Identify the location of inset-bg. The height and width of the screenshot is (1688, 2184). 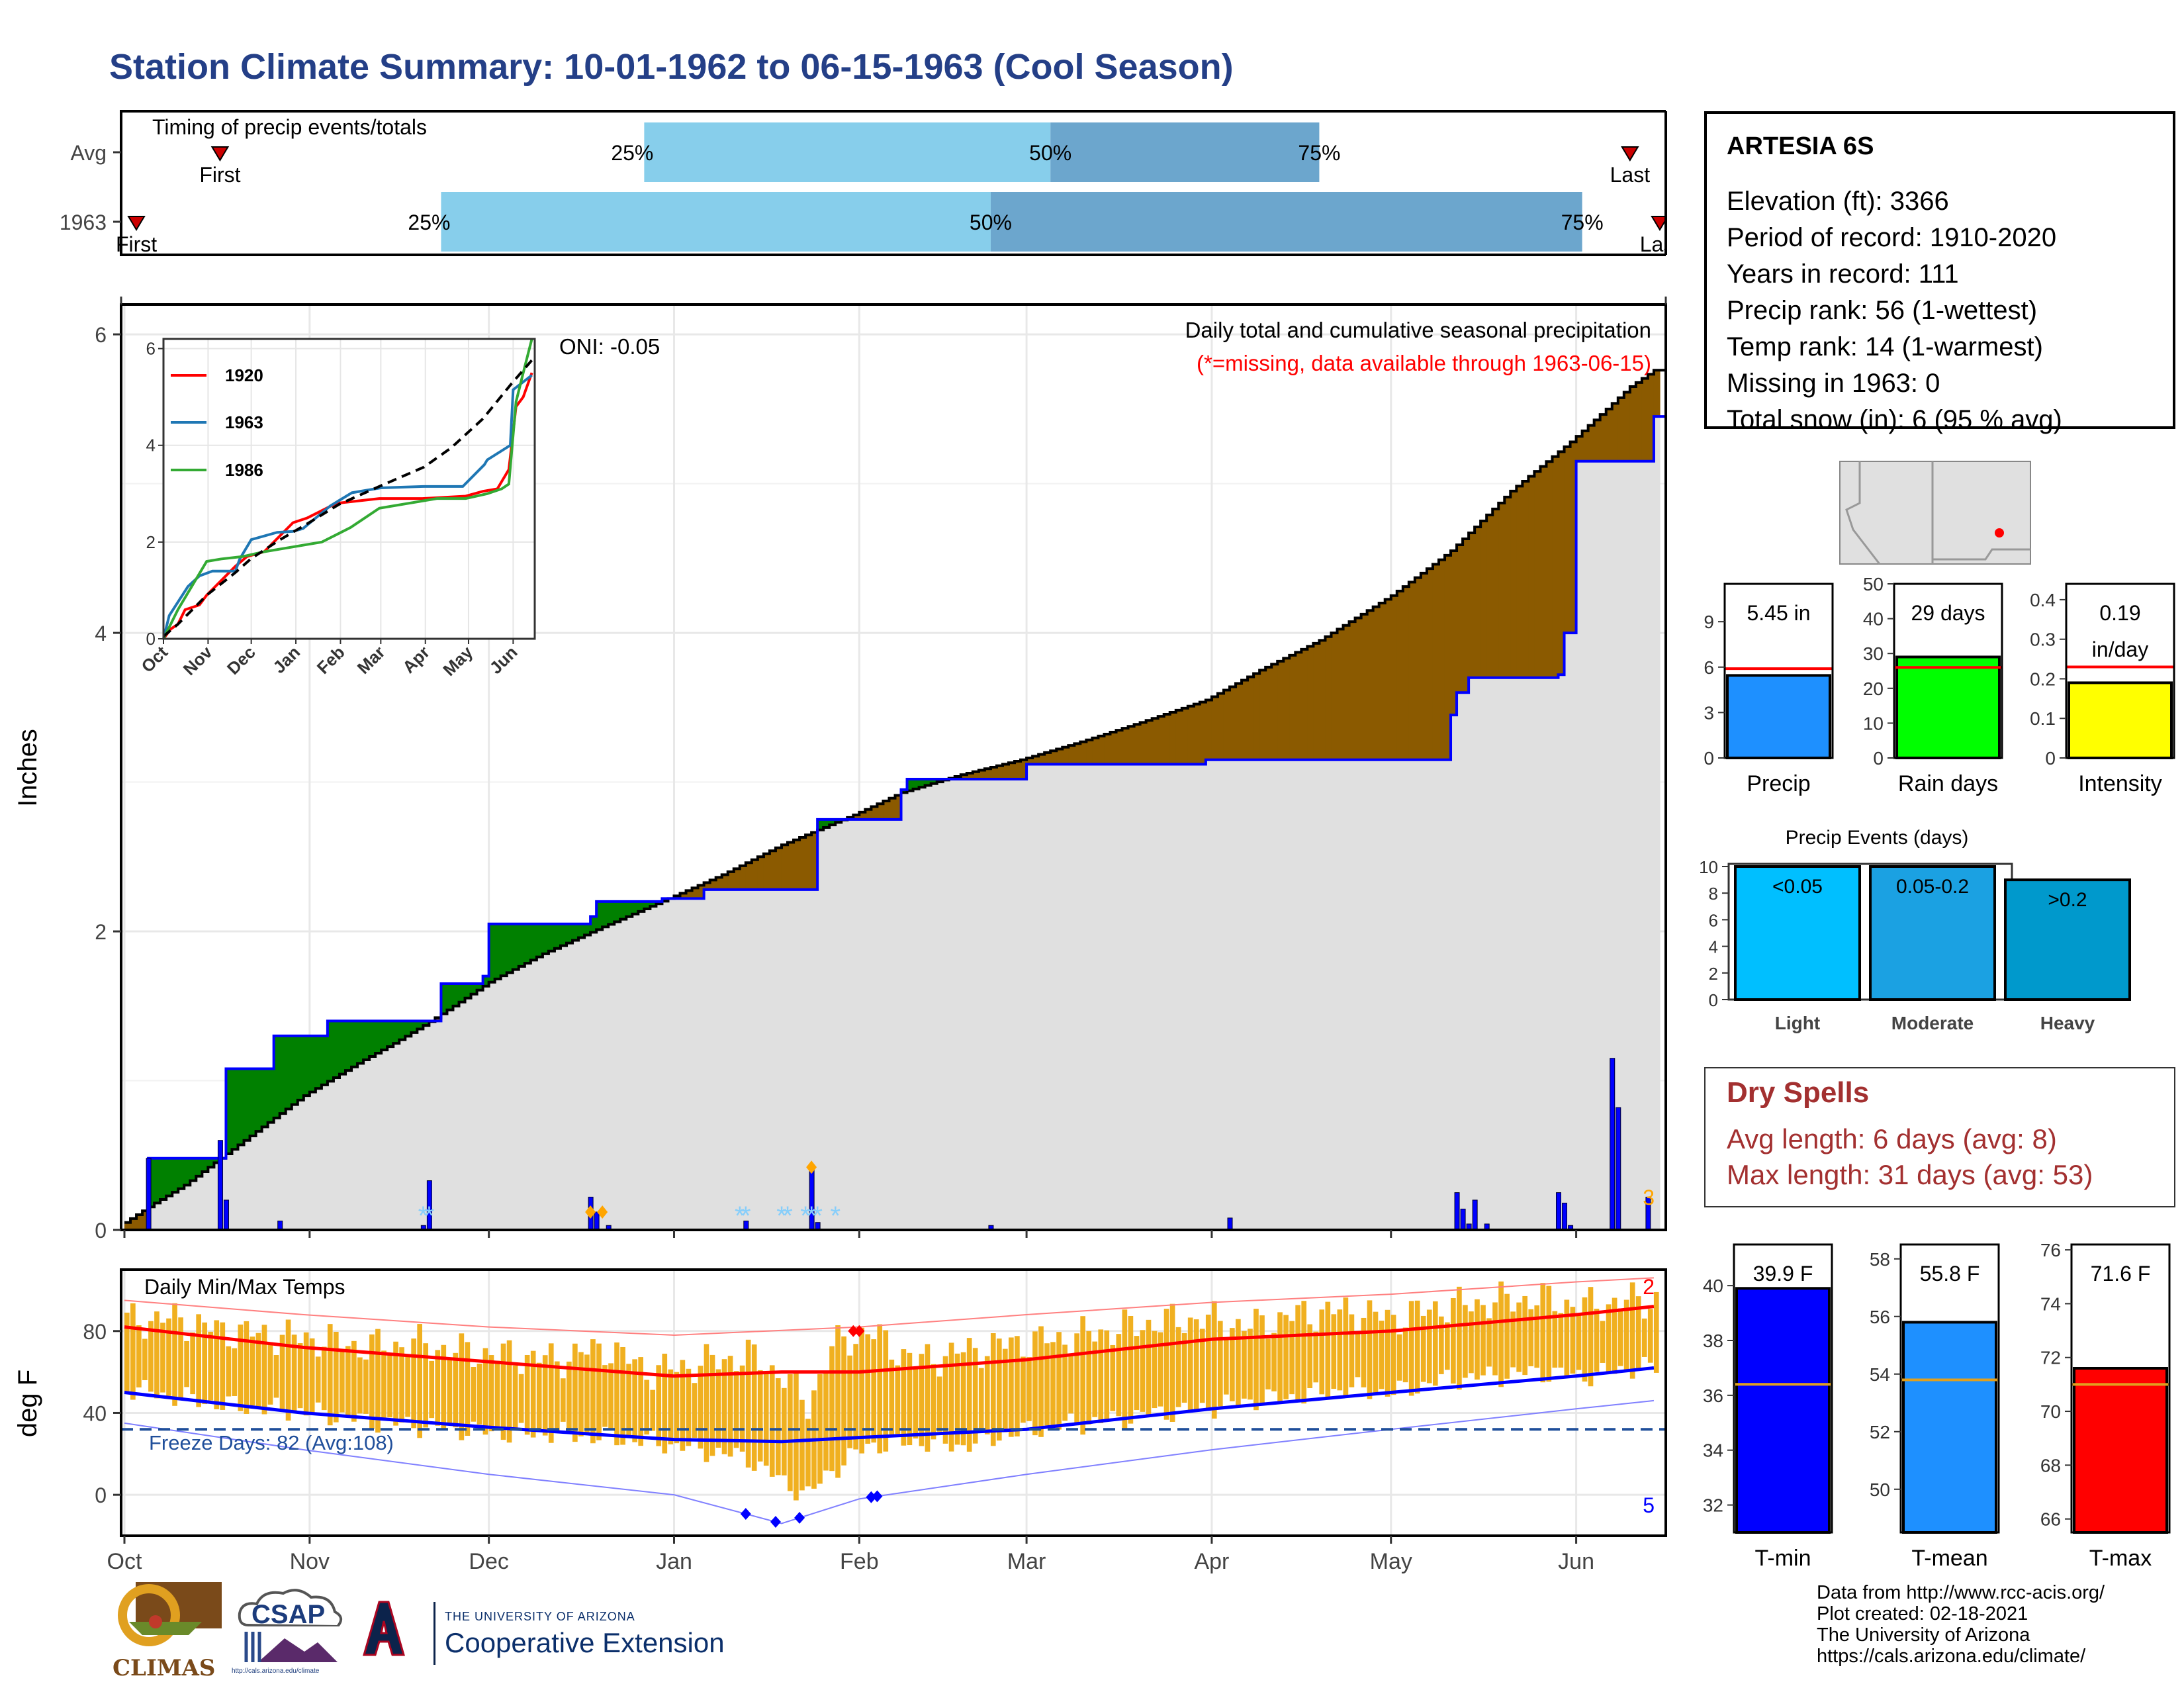
(349, 489).